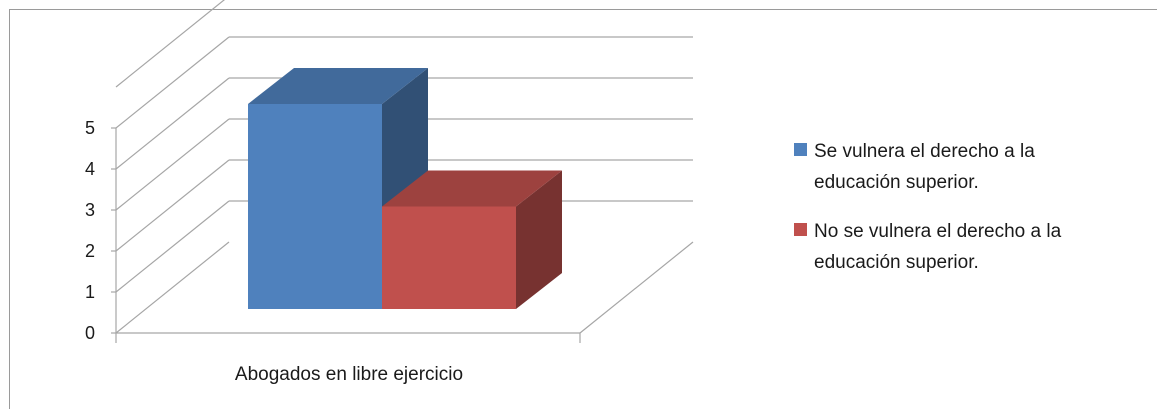 The image size is (1159, 409). I want to click on bar-side-face, so click(539, 239).